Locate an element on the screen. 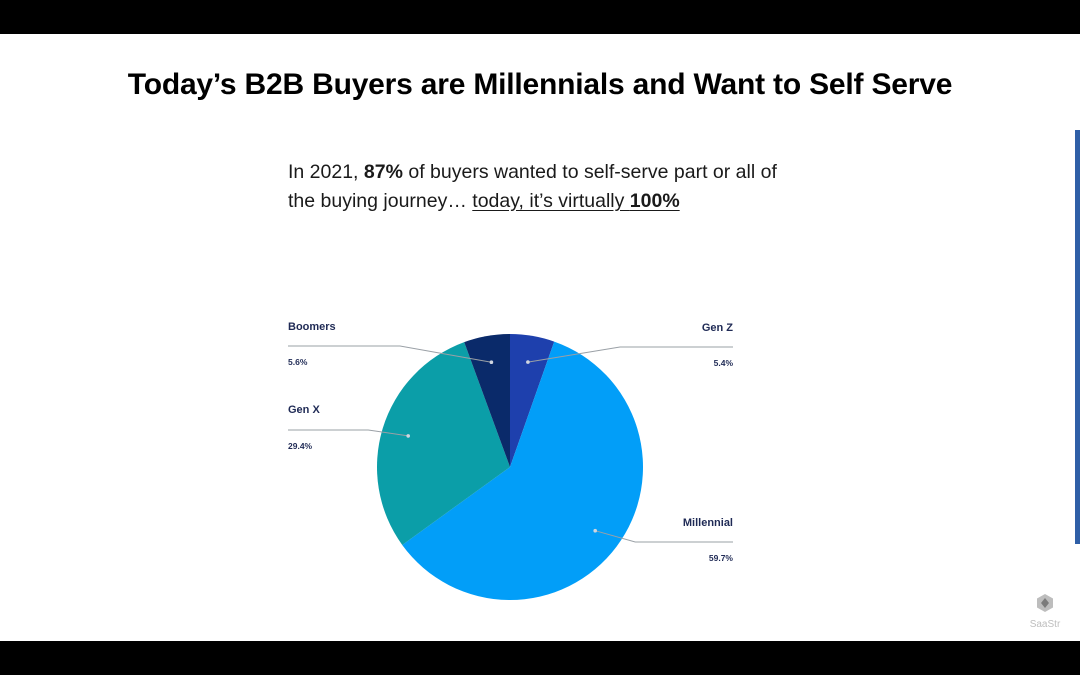 The height and width of the screenshot is (675, 1080). leader-line-gen-x is located at coordinates (348, 433).